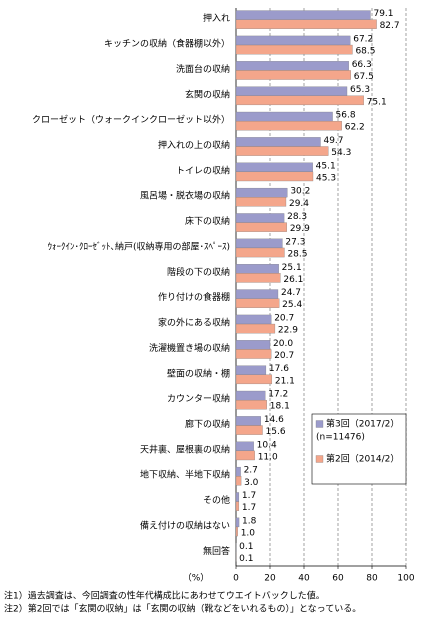 The height and width of the screenshot is (627, 431). I want to click on value-label: 1.8, so click(249, 521).